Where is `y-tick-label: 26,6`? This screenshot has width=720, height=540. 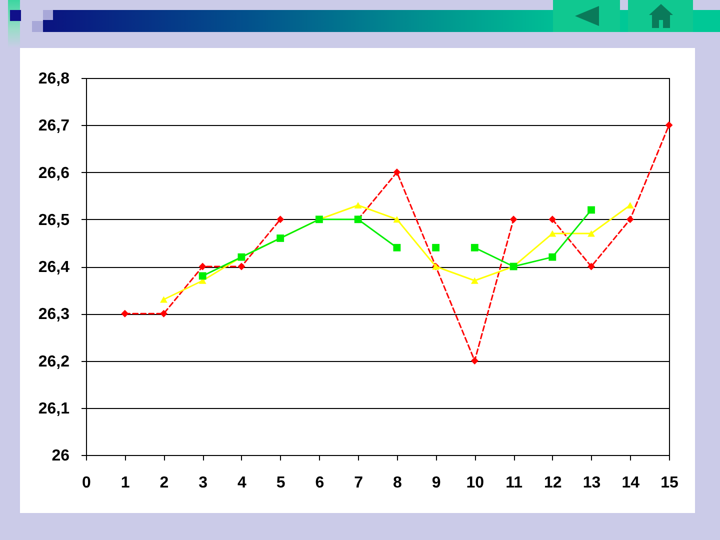 y-tick-label: 26,6 is located at coordinates (54, 173).